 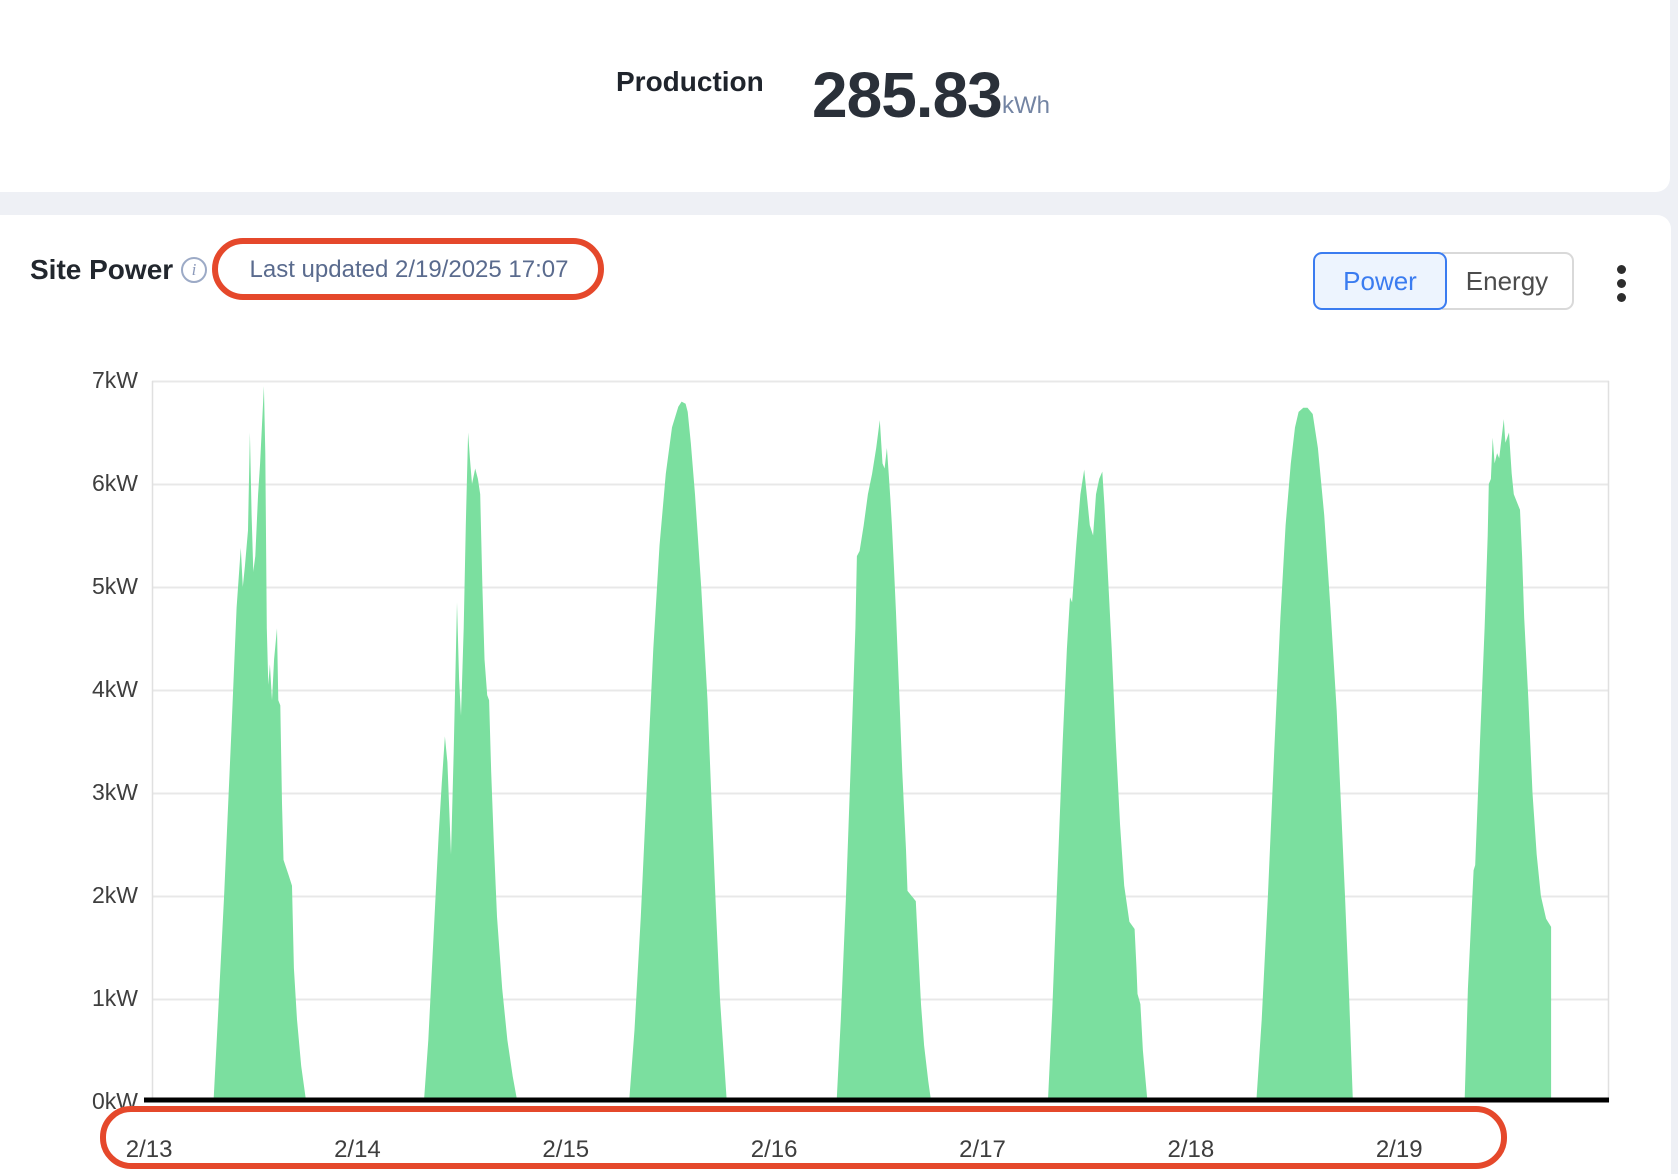 I want to click on energy-tab: Energy, so click(x=1508, y=281).